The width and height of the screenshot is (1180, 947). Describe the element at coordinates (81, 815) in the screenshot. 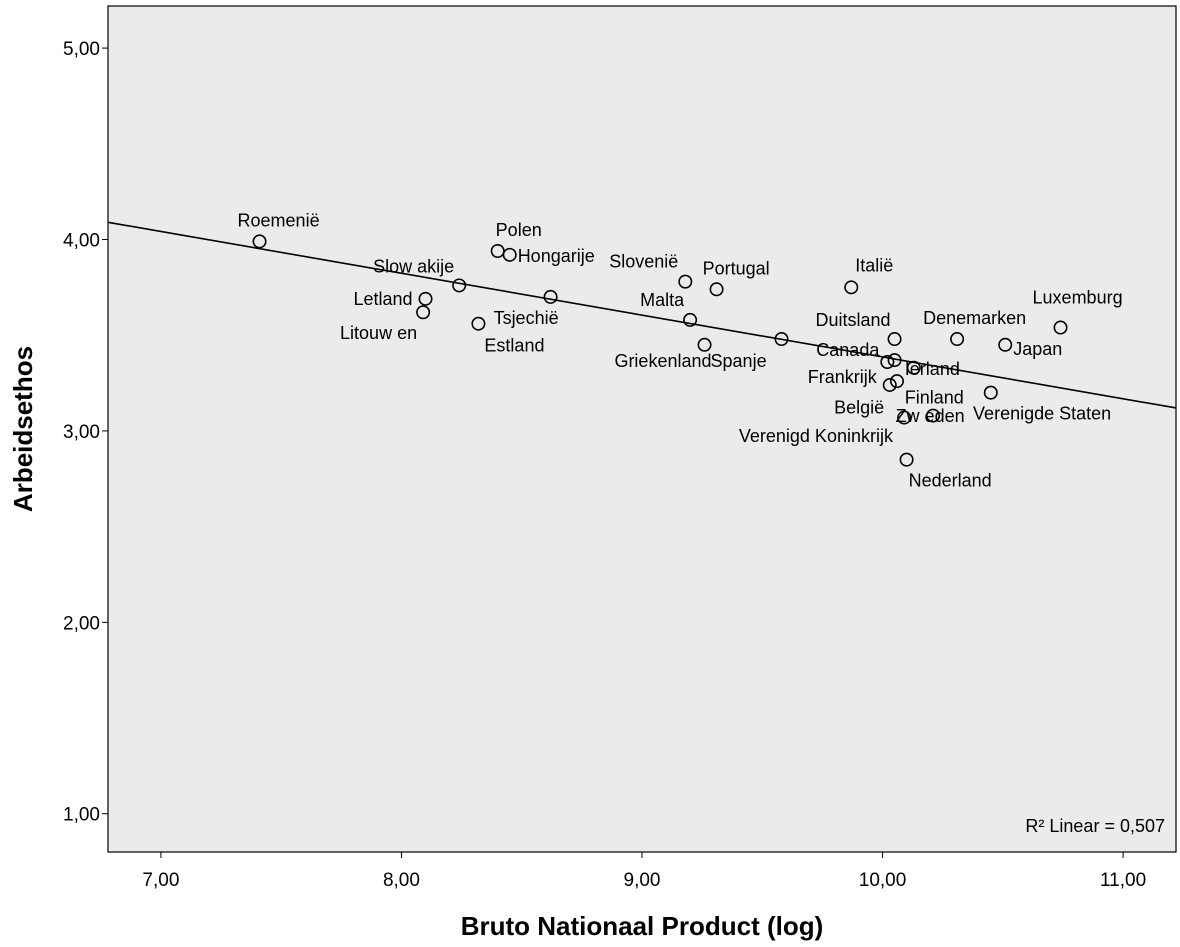

I see `y-tick-label: 1,00` at that location.